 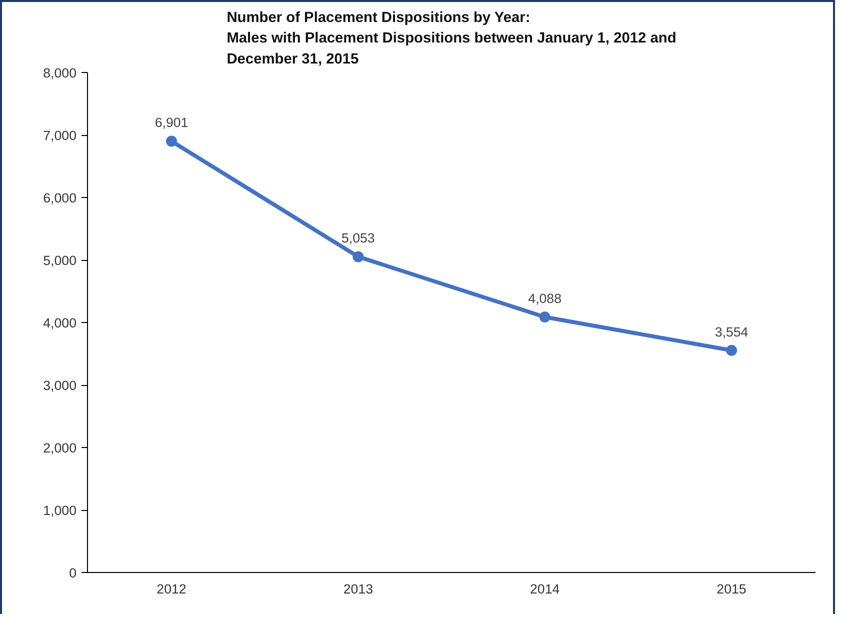 I want to click on data-label: 6,901, so click(x=171, y=122).